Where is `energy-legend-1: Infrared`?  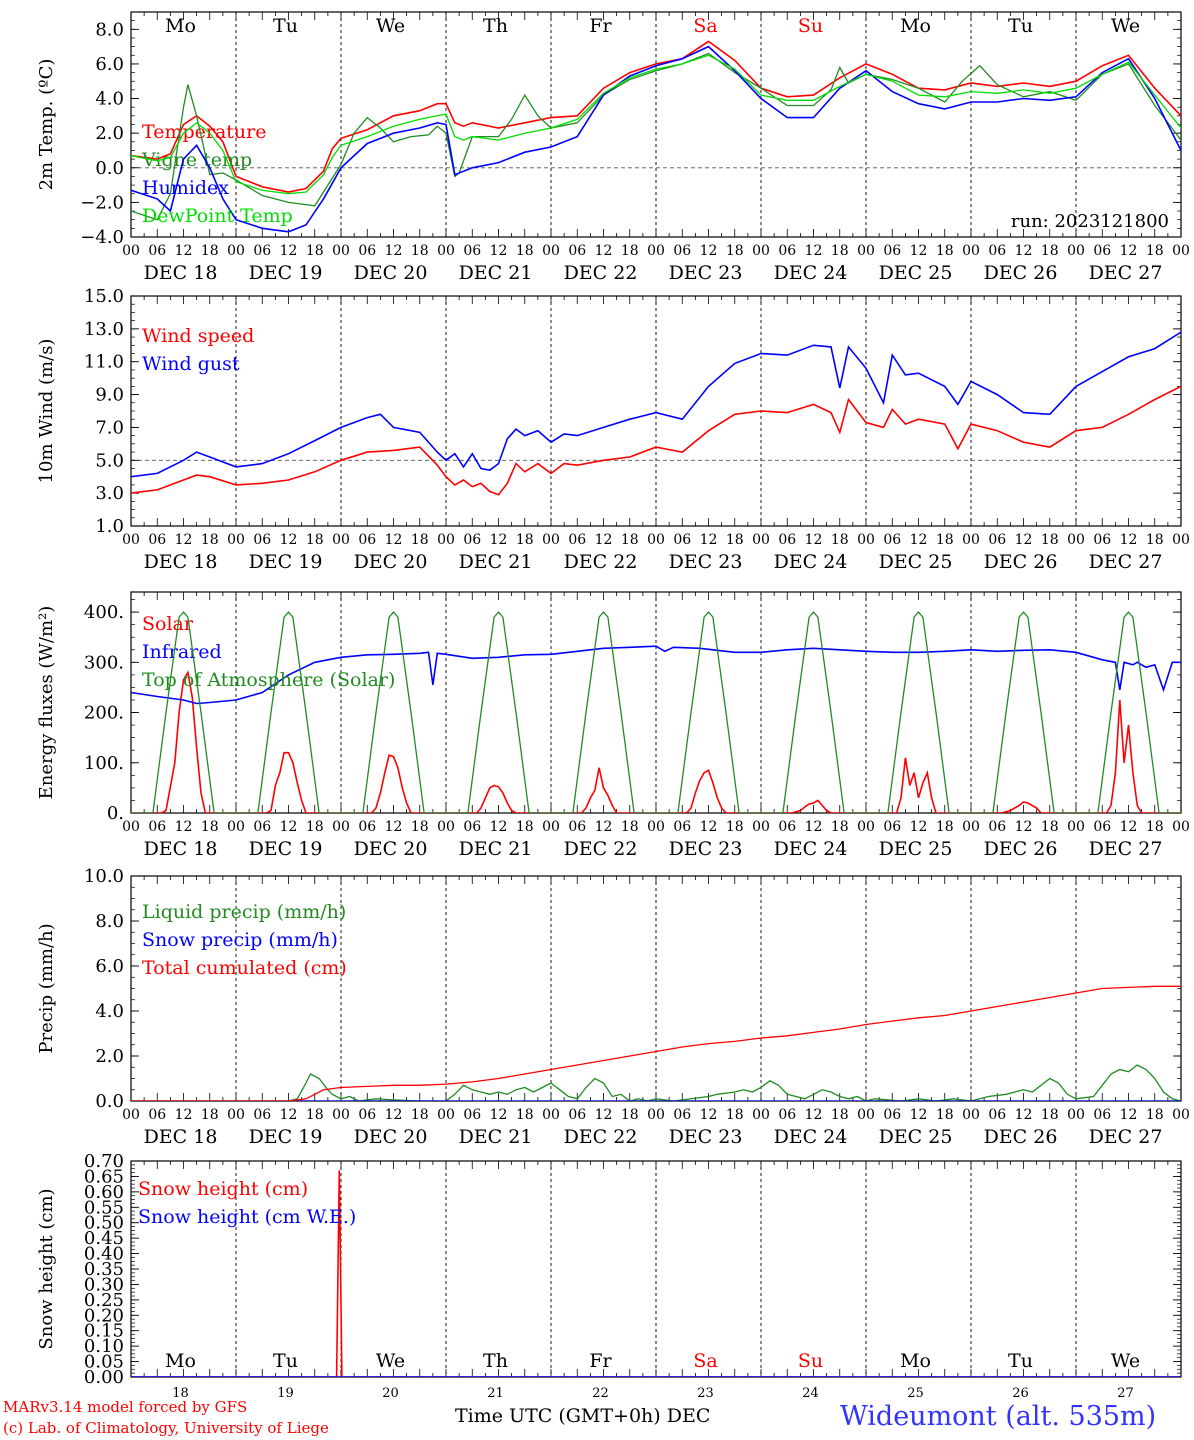
energy-legend-1: Infrared is located at coordinates (182, 652).